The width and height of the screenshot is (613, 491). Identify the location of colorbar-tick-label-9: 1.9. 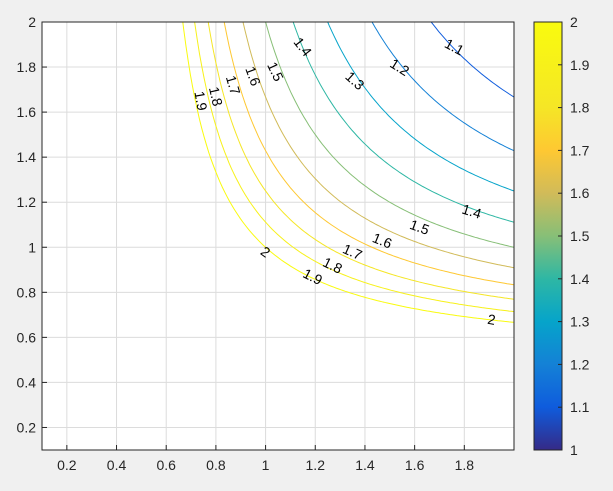
(580, 65).